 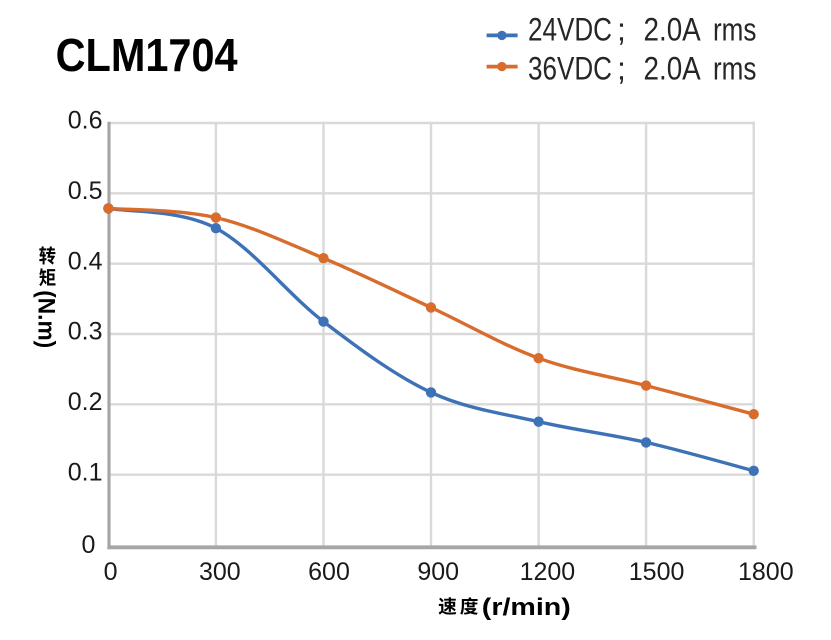 What do you see at coordinates (438, 572) in the screenshot?
I see `svg-text: 900` at bounding box center [438, 572].